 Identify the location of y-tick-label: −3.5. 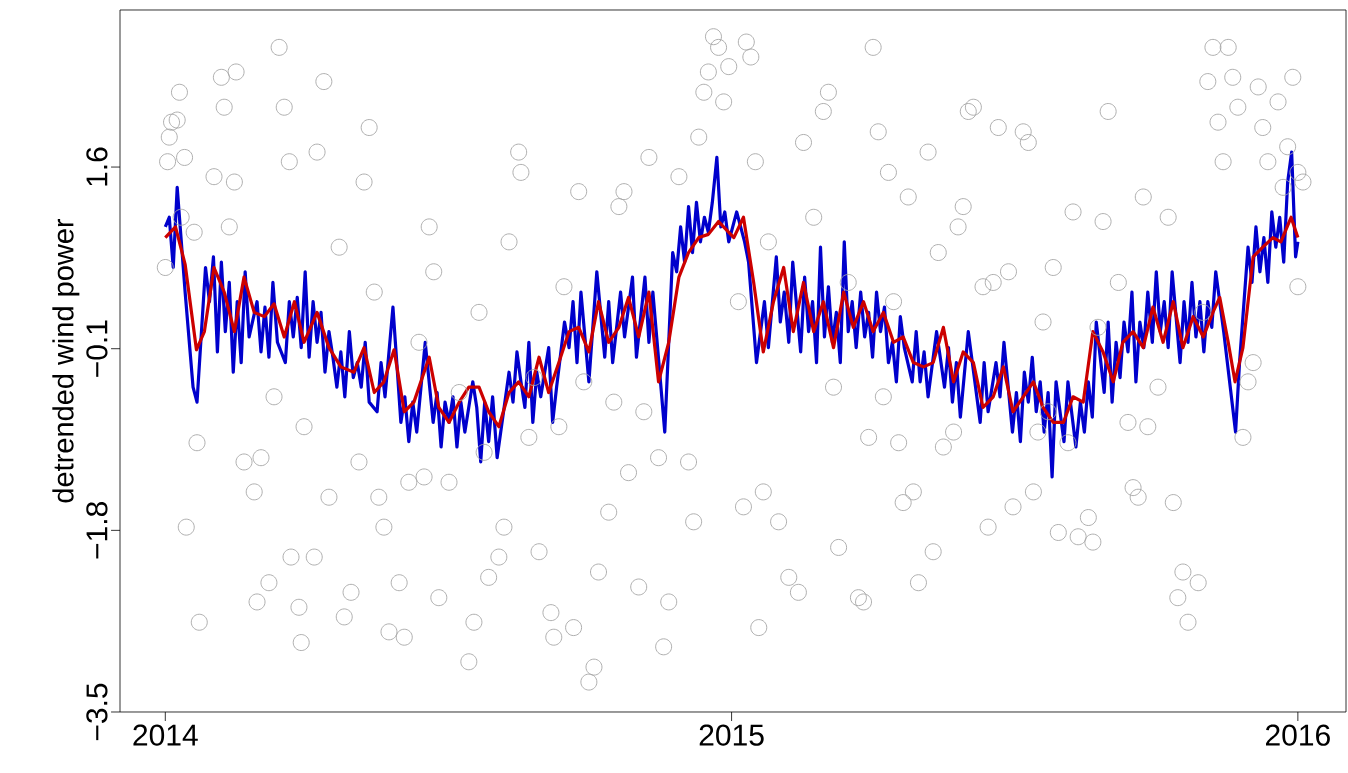
(97, 712).